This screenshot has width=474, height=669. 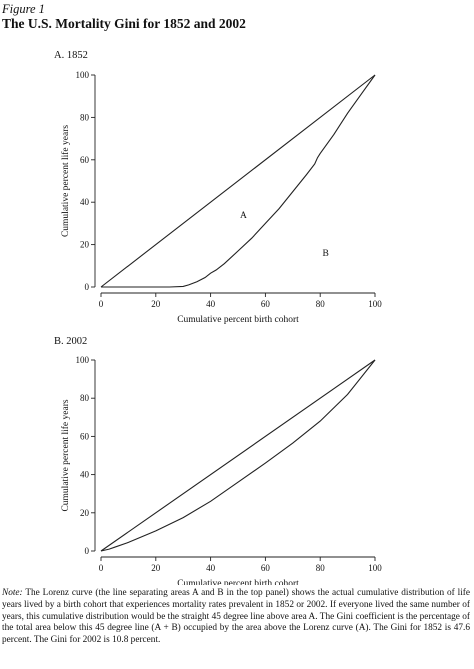 What do you see at coordinates (87, 287) in the screenshot?
I see `panel-a-y-tick-label: 0` at bounding box center [87, 287].